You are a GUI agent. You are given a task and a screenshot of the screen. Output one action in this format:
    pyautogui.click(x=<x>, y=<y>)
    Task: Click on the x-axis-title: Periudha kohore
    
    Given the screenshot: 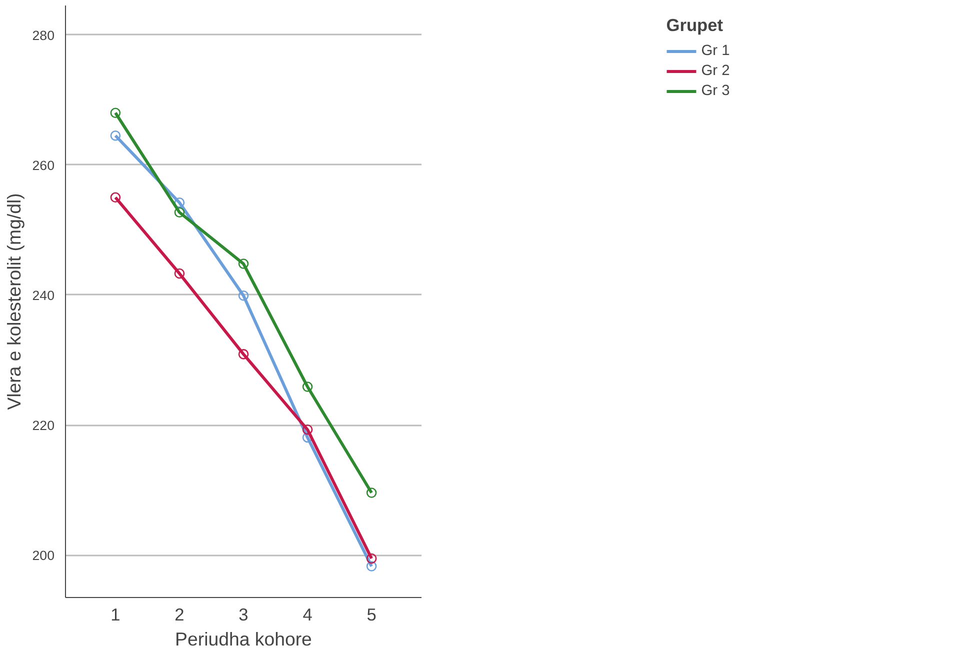 What is the action you would take?
    pyautogui.click(x=243, y=639)
    